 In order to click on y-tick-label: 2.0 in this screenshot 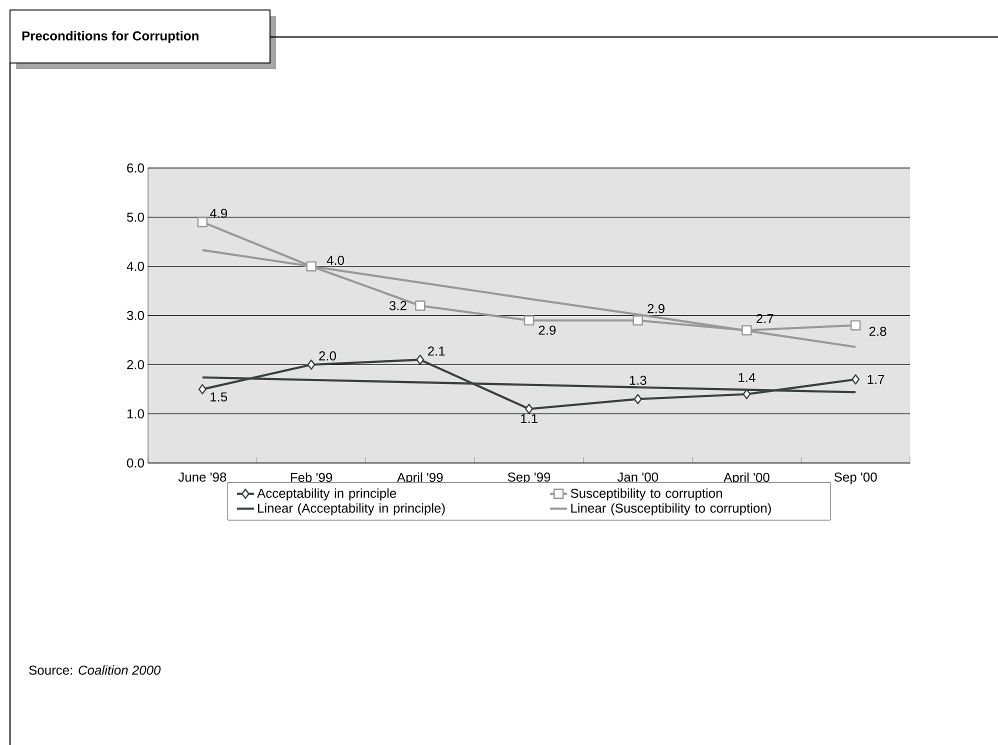, I will do `click(135, 365)`.